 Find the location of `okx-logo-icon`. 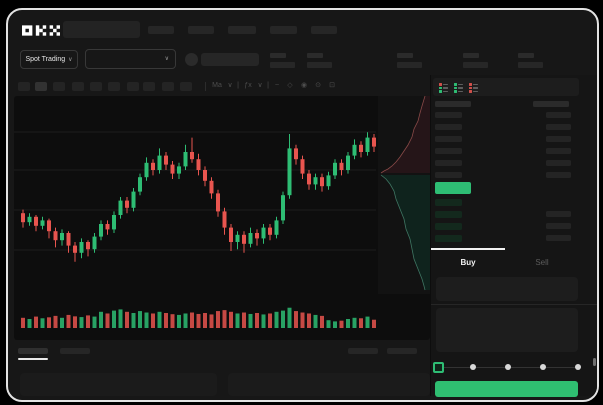

okx-logo-icon is located at coordinates (41, 30).